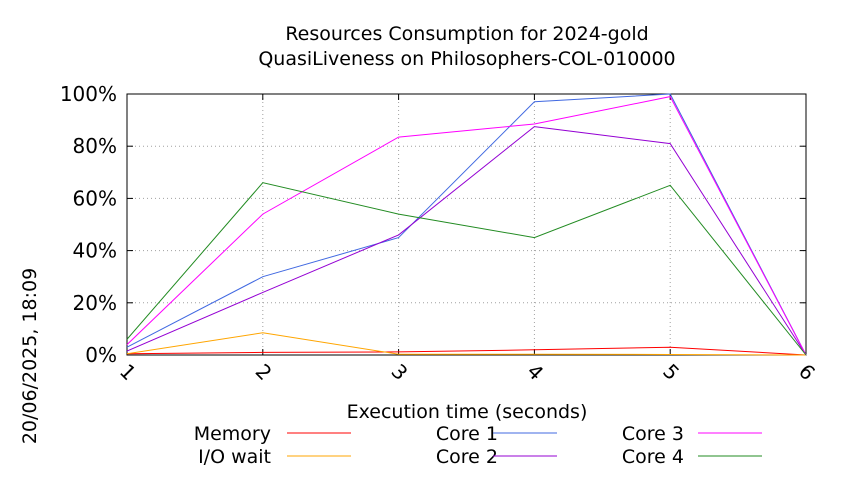 This screenshot has height=479, width=850. I want to click on y-tick-label: 100%, so click(88, 94).